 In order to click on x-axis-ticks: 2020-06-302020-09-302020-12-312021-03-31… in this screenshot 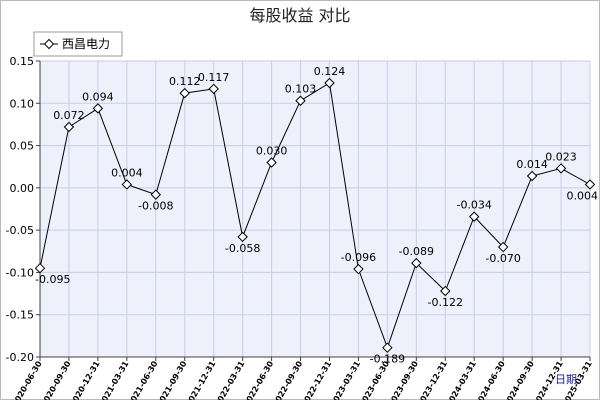, I will do `click(302, 378)`.